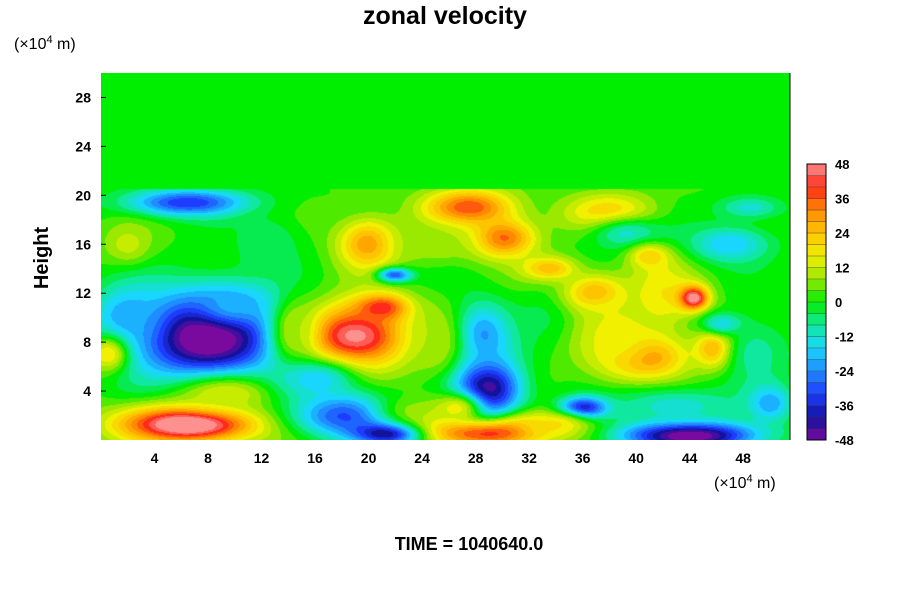  Describe the element at coordinates (155, 458) in the screenshot. I see `x-tick-label: 4` at that location.